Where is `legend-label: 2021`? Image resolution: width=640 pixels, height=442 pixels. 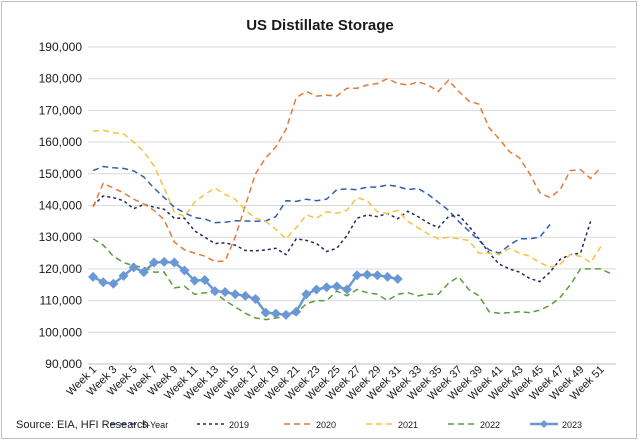 legend-label: 2021 is located at coordinates (408, 425).